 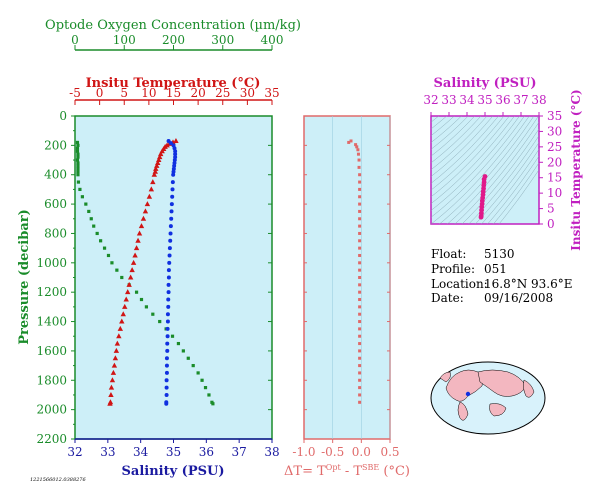 I want to click on pressure-tick-label: 1600, so click(x=51, y=351).